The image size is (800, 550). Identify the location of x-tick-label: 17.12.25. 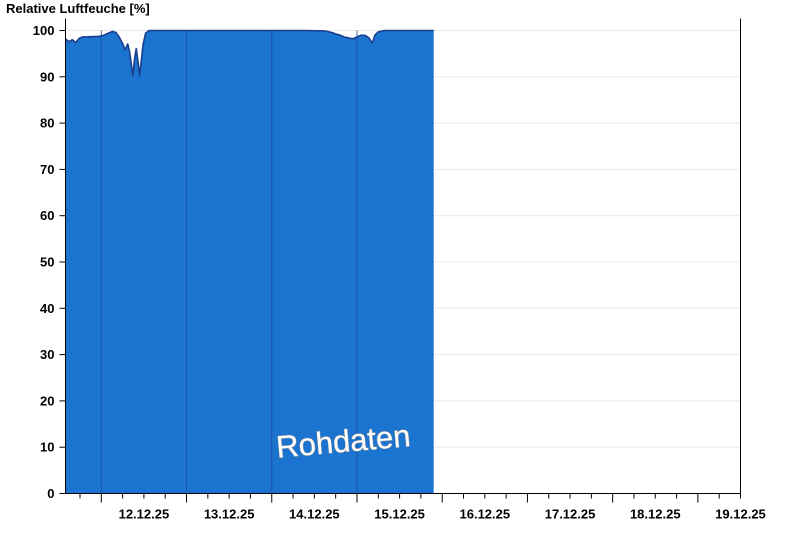
(570, 514).